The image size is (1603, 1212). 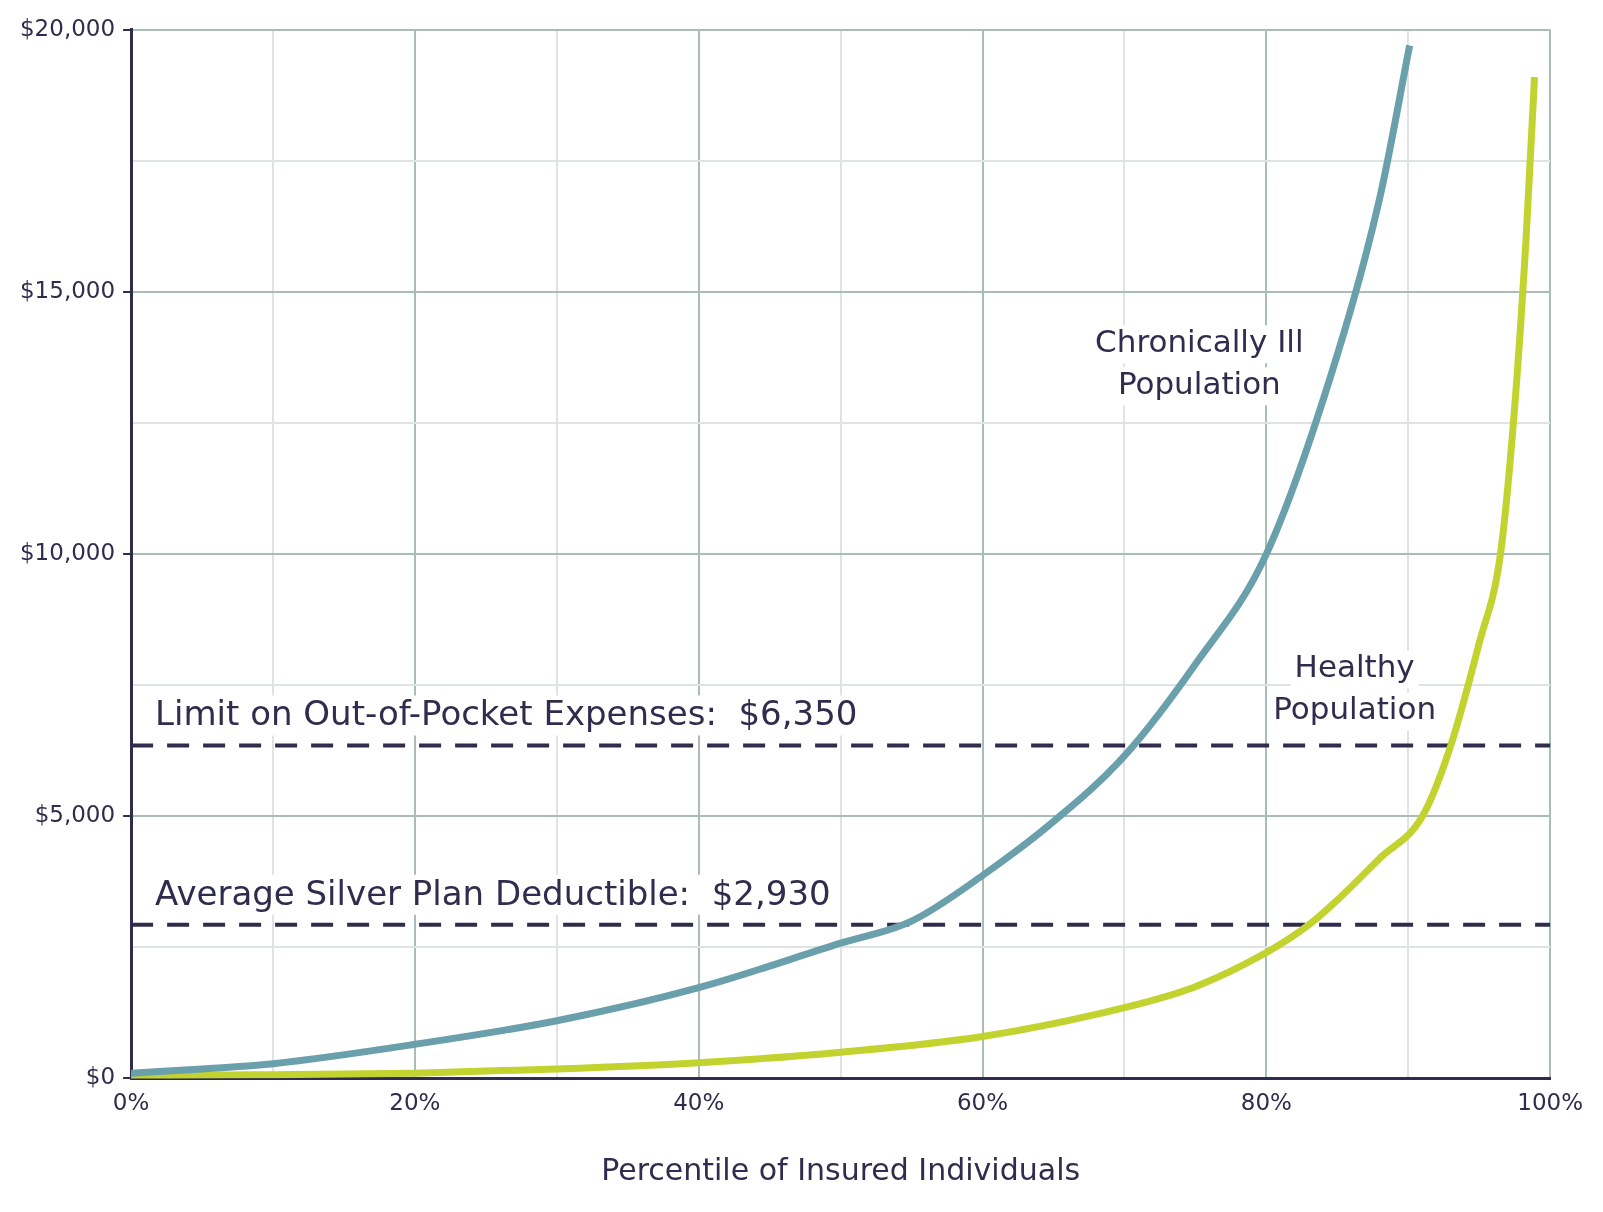 I want to click on x-tick-label: 0%, so click(x=131, y=1102).